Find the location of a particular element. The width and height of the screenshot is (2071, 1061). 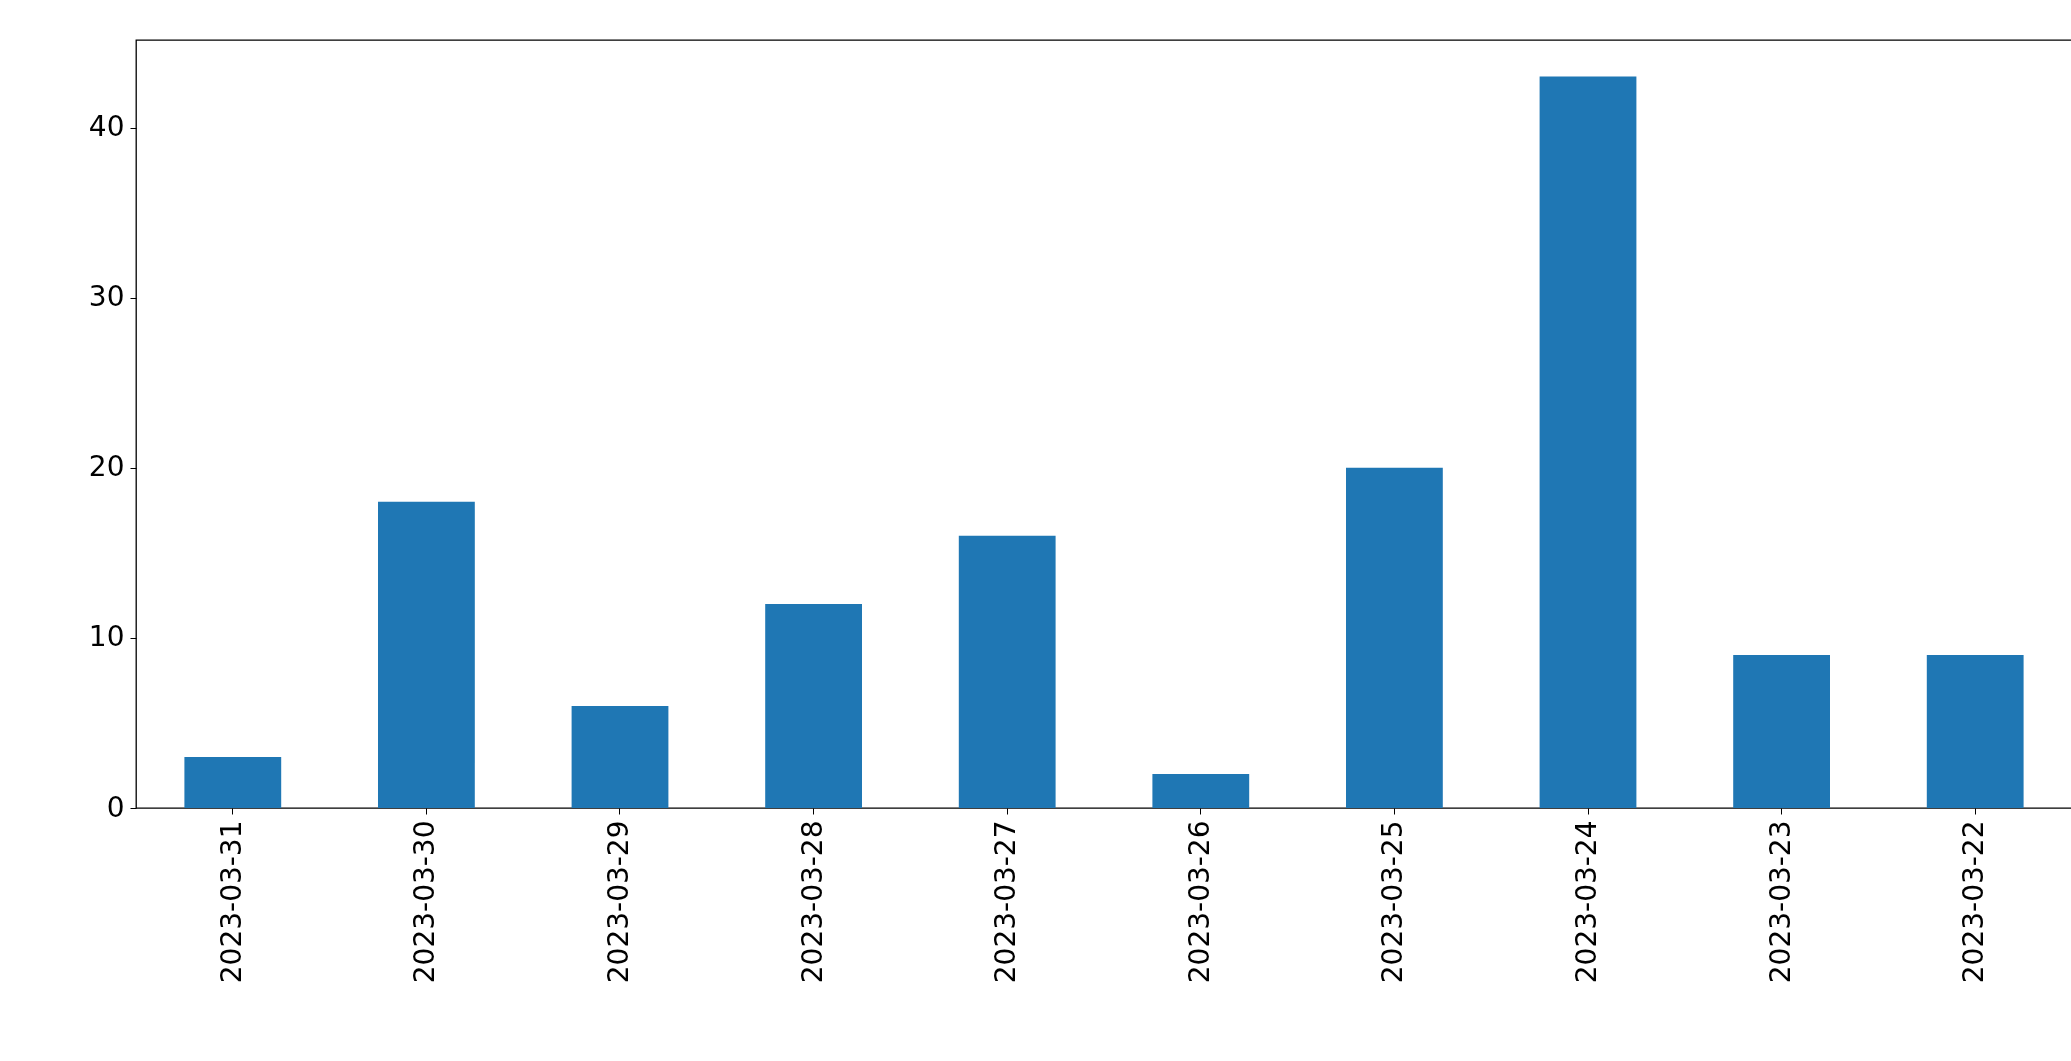

x-tick-label: 2023-03-30 is located at coordinates (425, 902).